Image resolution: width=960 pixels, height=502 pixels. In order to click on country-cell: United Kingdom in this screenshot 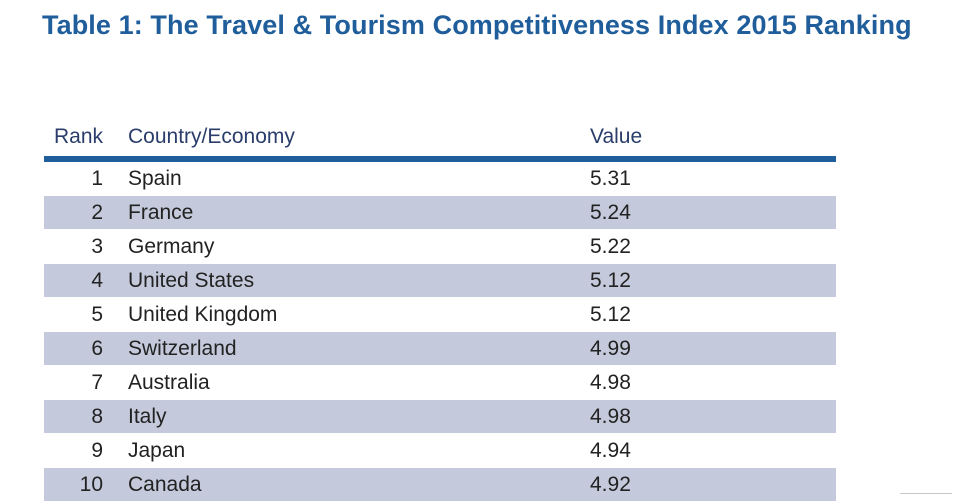, I will do `click(317, 314)`.